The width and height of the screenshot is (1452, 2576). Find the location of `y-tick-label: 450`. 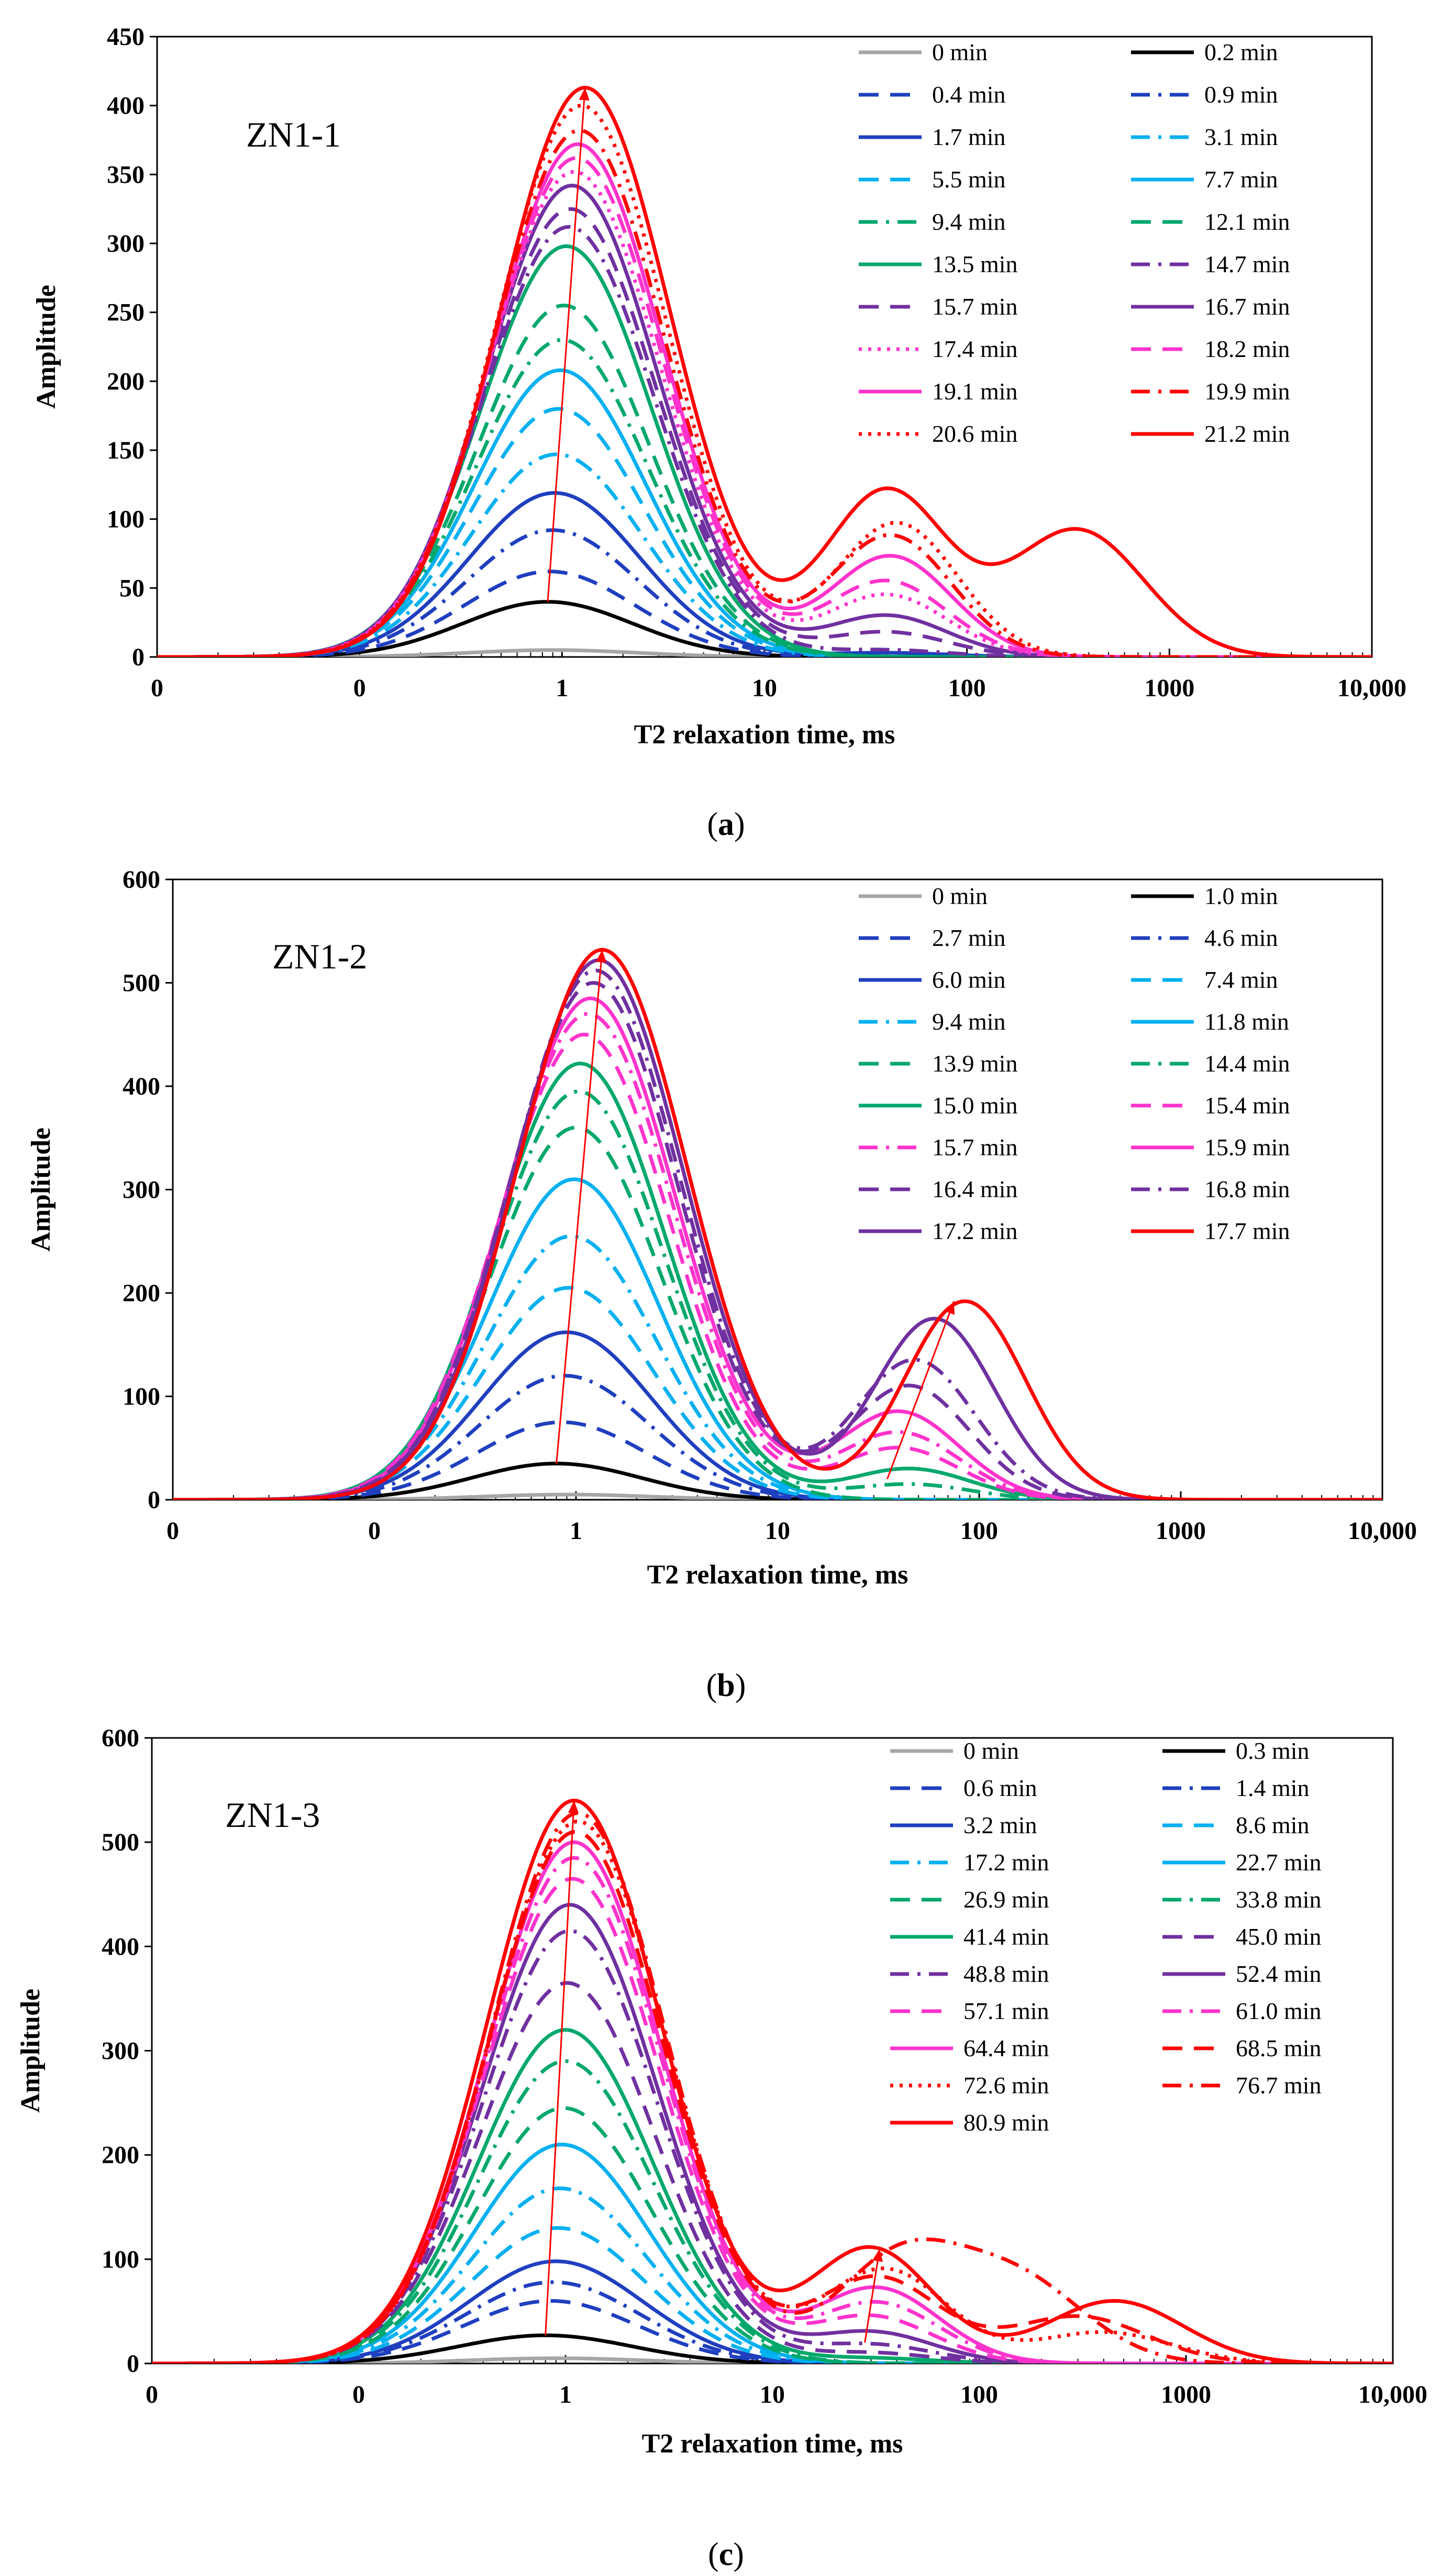

y-tick-label: 450 is located at coordinates (126, 37).